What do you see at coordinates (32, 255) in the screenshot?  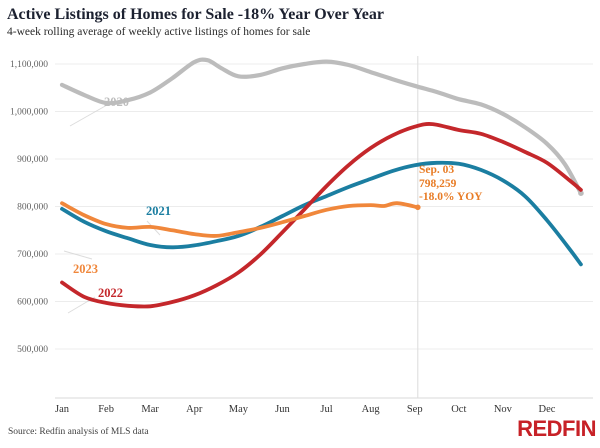 I see `y-axis-tick-label: 700,000` at bounding box center [32, 255].